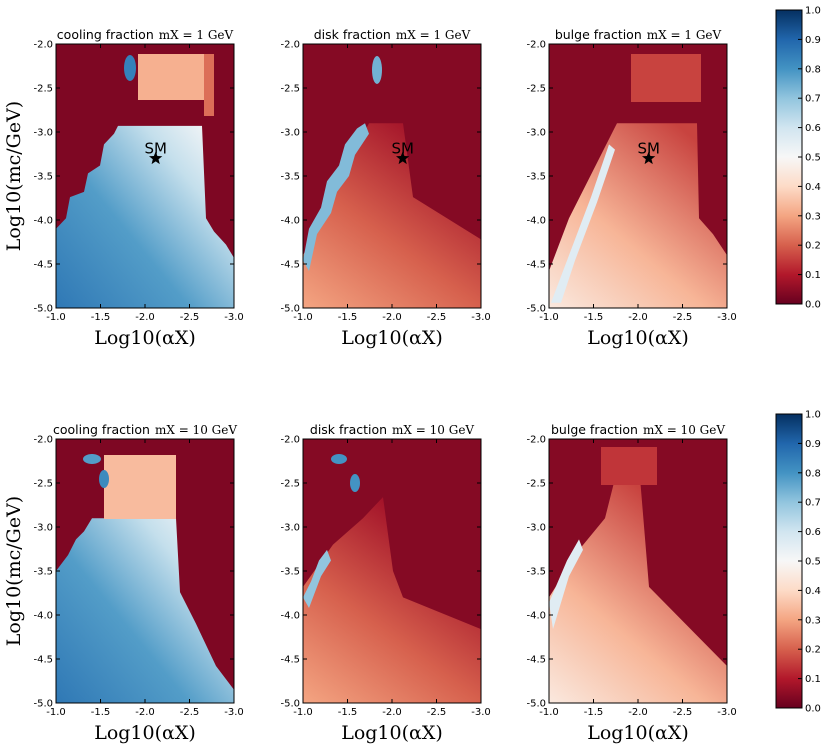 The image size is (830, 748). Describe the element at coordinates (813, 532) in the screenshot. I see `colorbar-tick-label: 0.6` at that location.